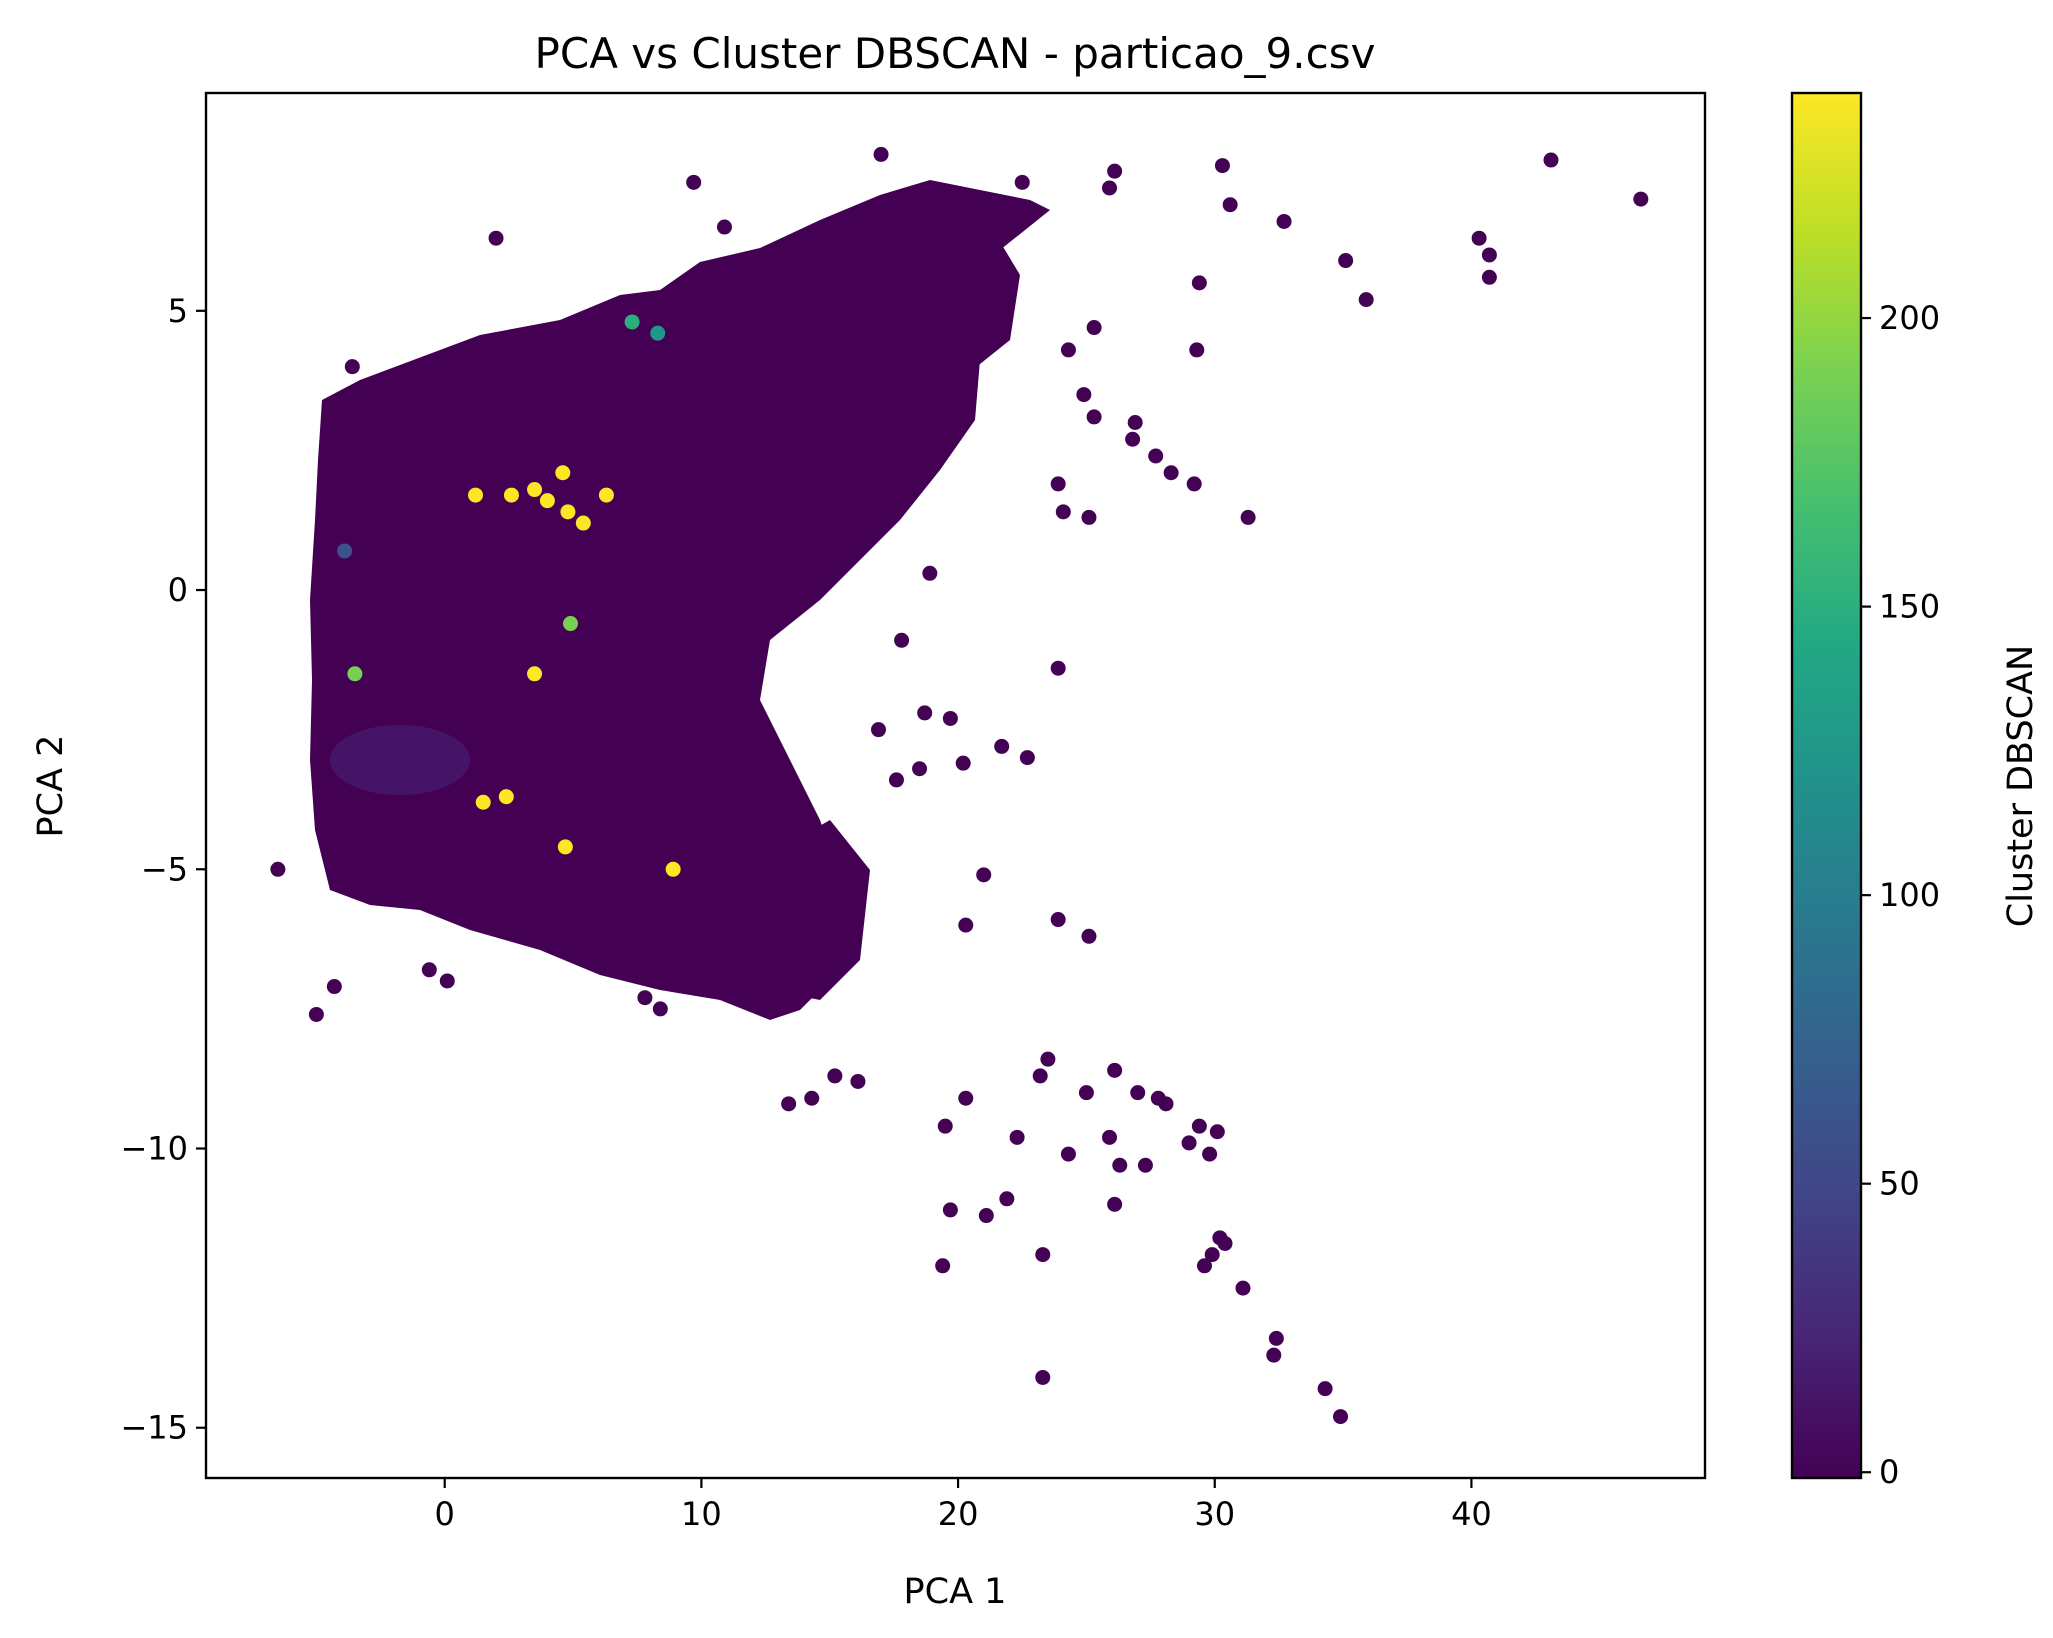  Describe the element at coordinates (1826, 785) in the screenshot. I see `colorbar` at that location.